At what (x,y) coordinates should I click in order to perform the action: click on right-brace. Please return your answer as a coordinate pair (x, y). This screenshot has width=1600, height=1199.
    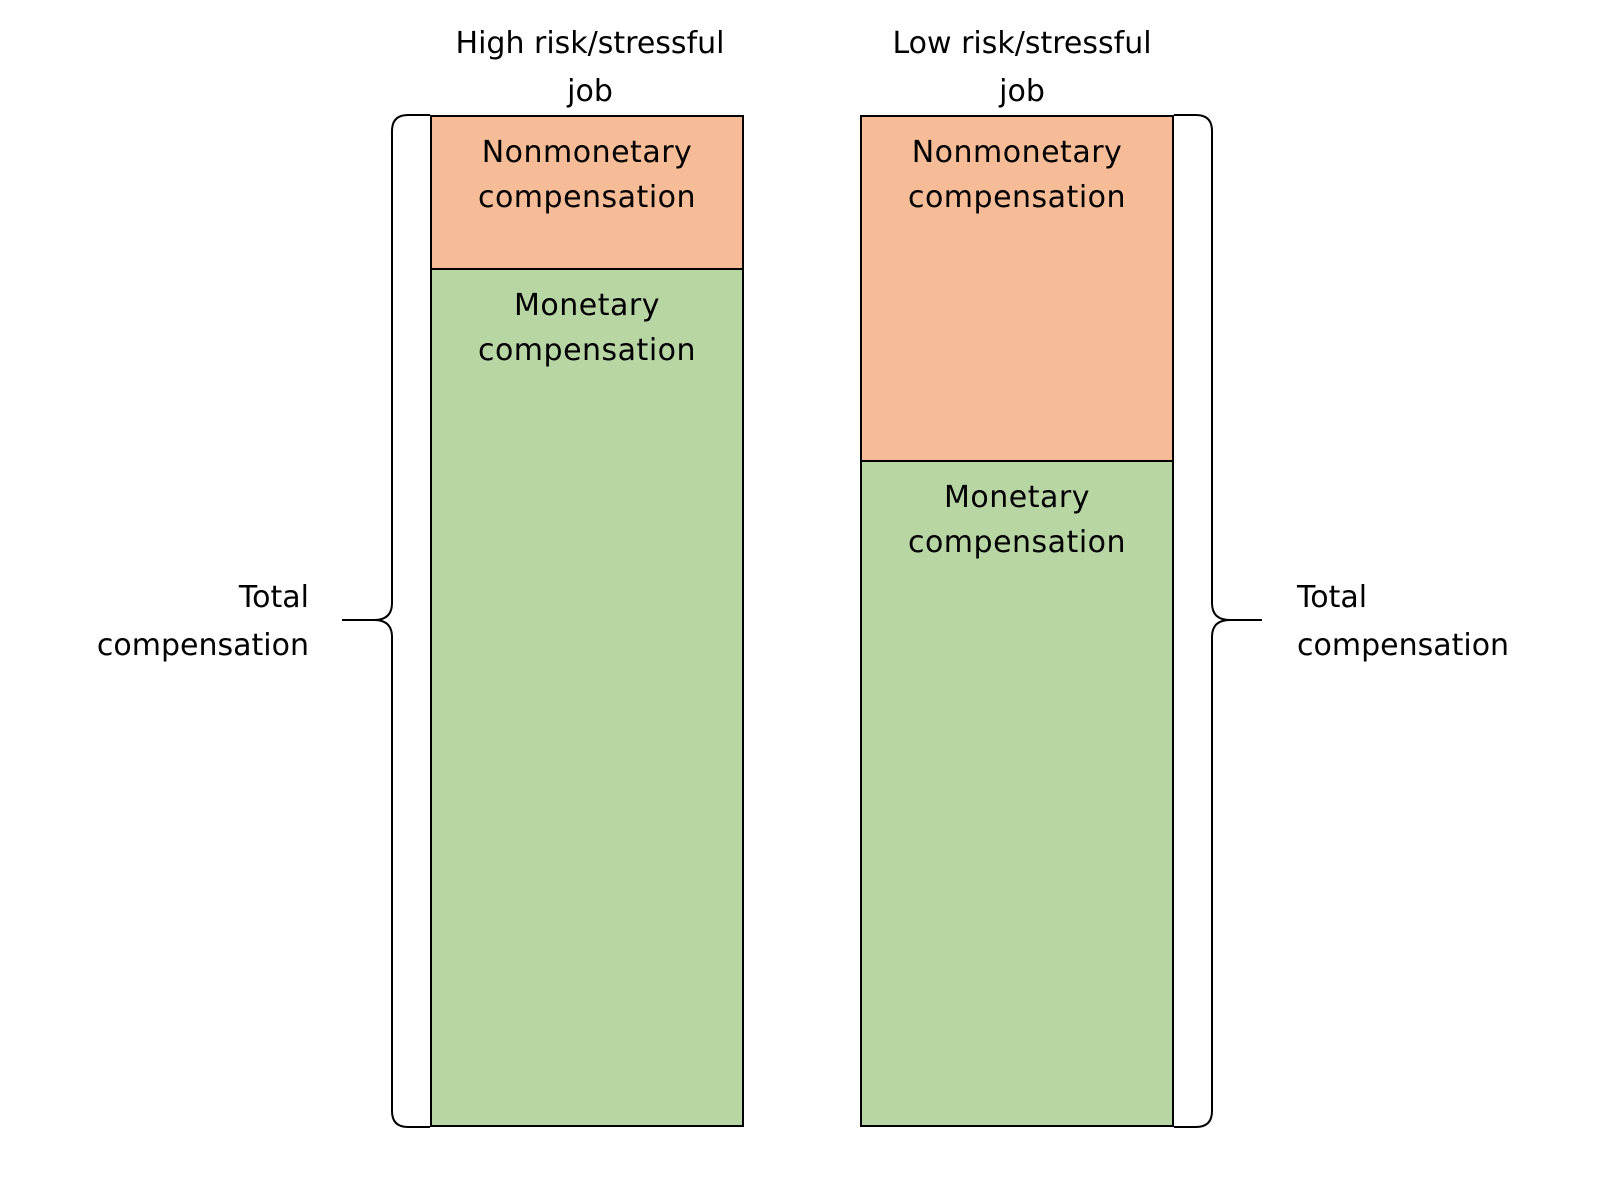
    Looking at the image, I should click on (1218, 621).